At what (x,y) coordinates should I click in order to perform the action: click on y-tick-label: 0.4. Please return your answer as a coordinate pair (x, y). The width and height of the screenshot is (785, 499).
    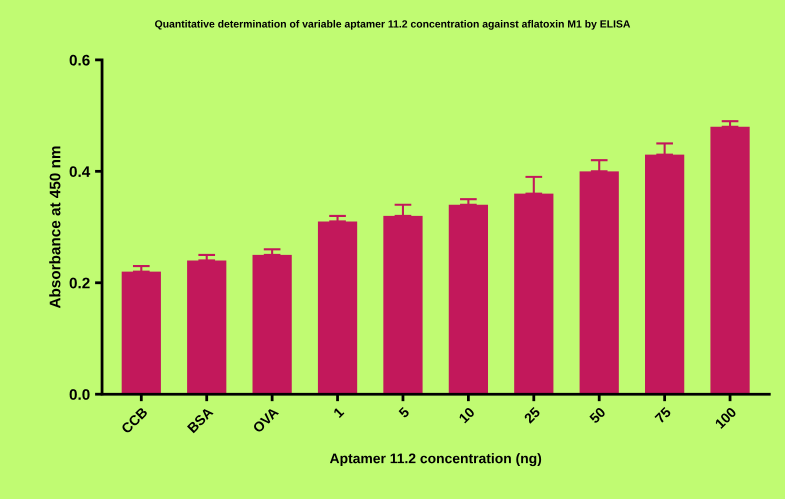
    Looking at the image, I should click on (80, 172).